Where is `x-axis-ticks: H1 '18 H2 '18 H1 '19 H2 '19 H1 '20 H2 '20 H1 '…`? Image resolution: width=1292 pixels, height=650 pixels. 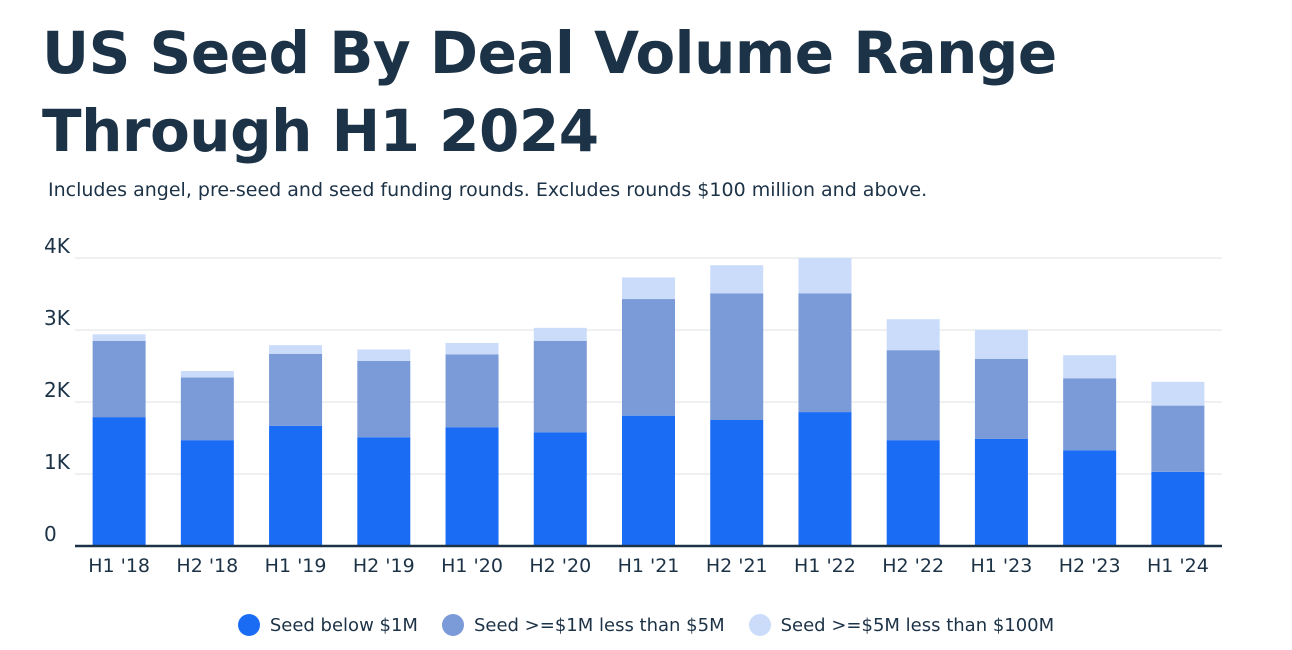 x-axis-ticks: H1 '18 H2 '18 H1 '19 H2 '19 H1 '20 H2 '20 H1 '… is located at coordinates (648, 566).